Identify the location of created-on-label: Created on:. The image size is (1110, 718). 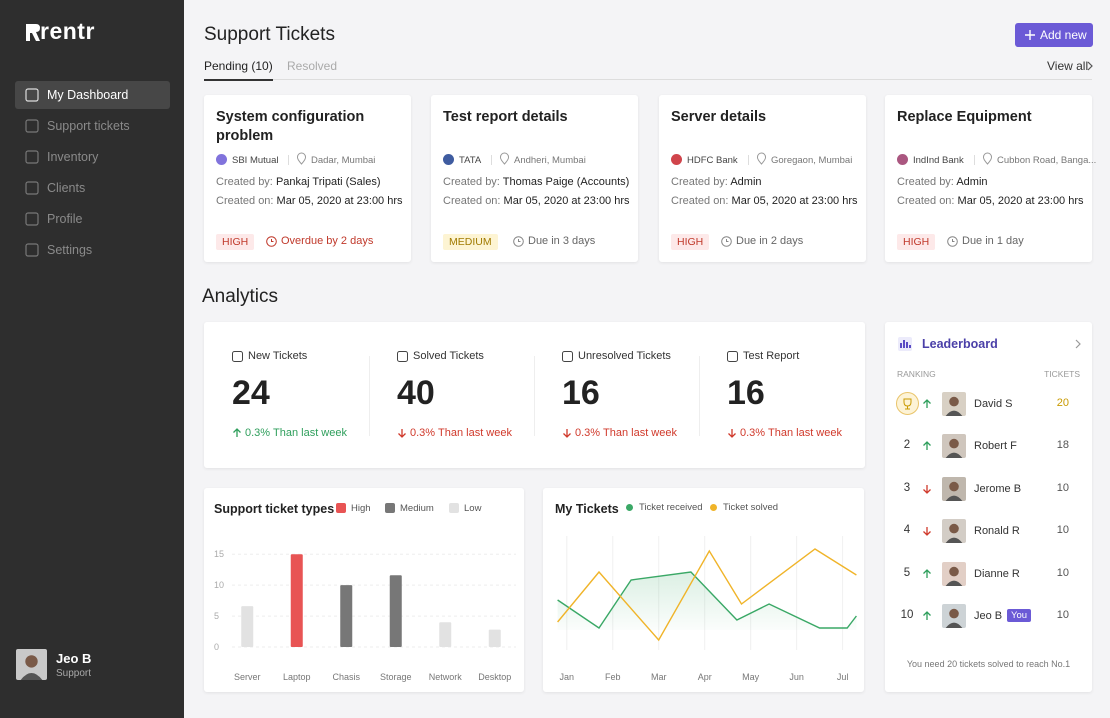
(926, 201).